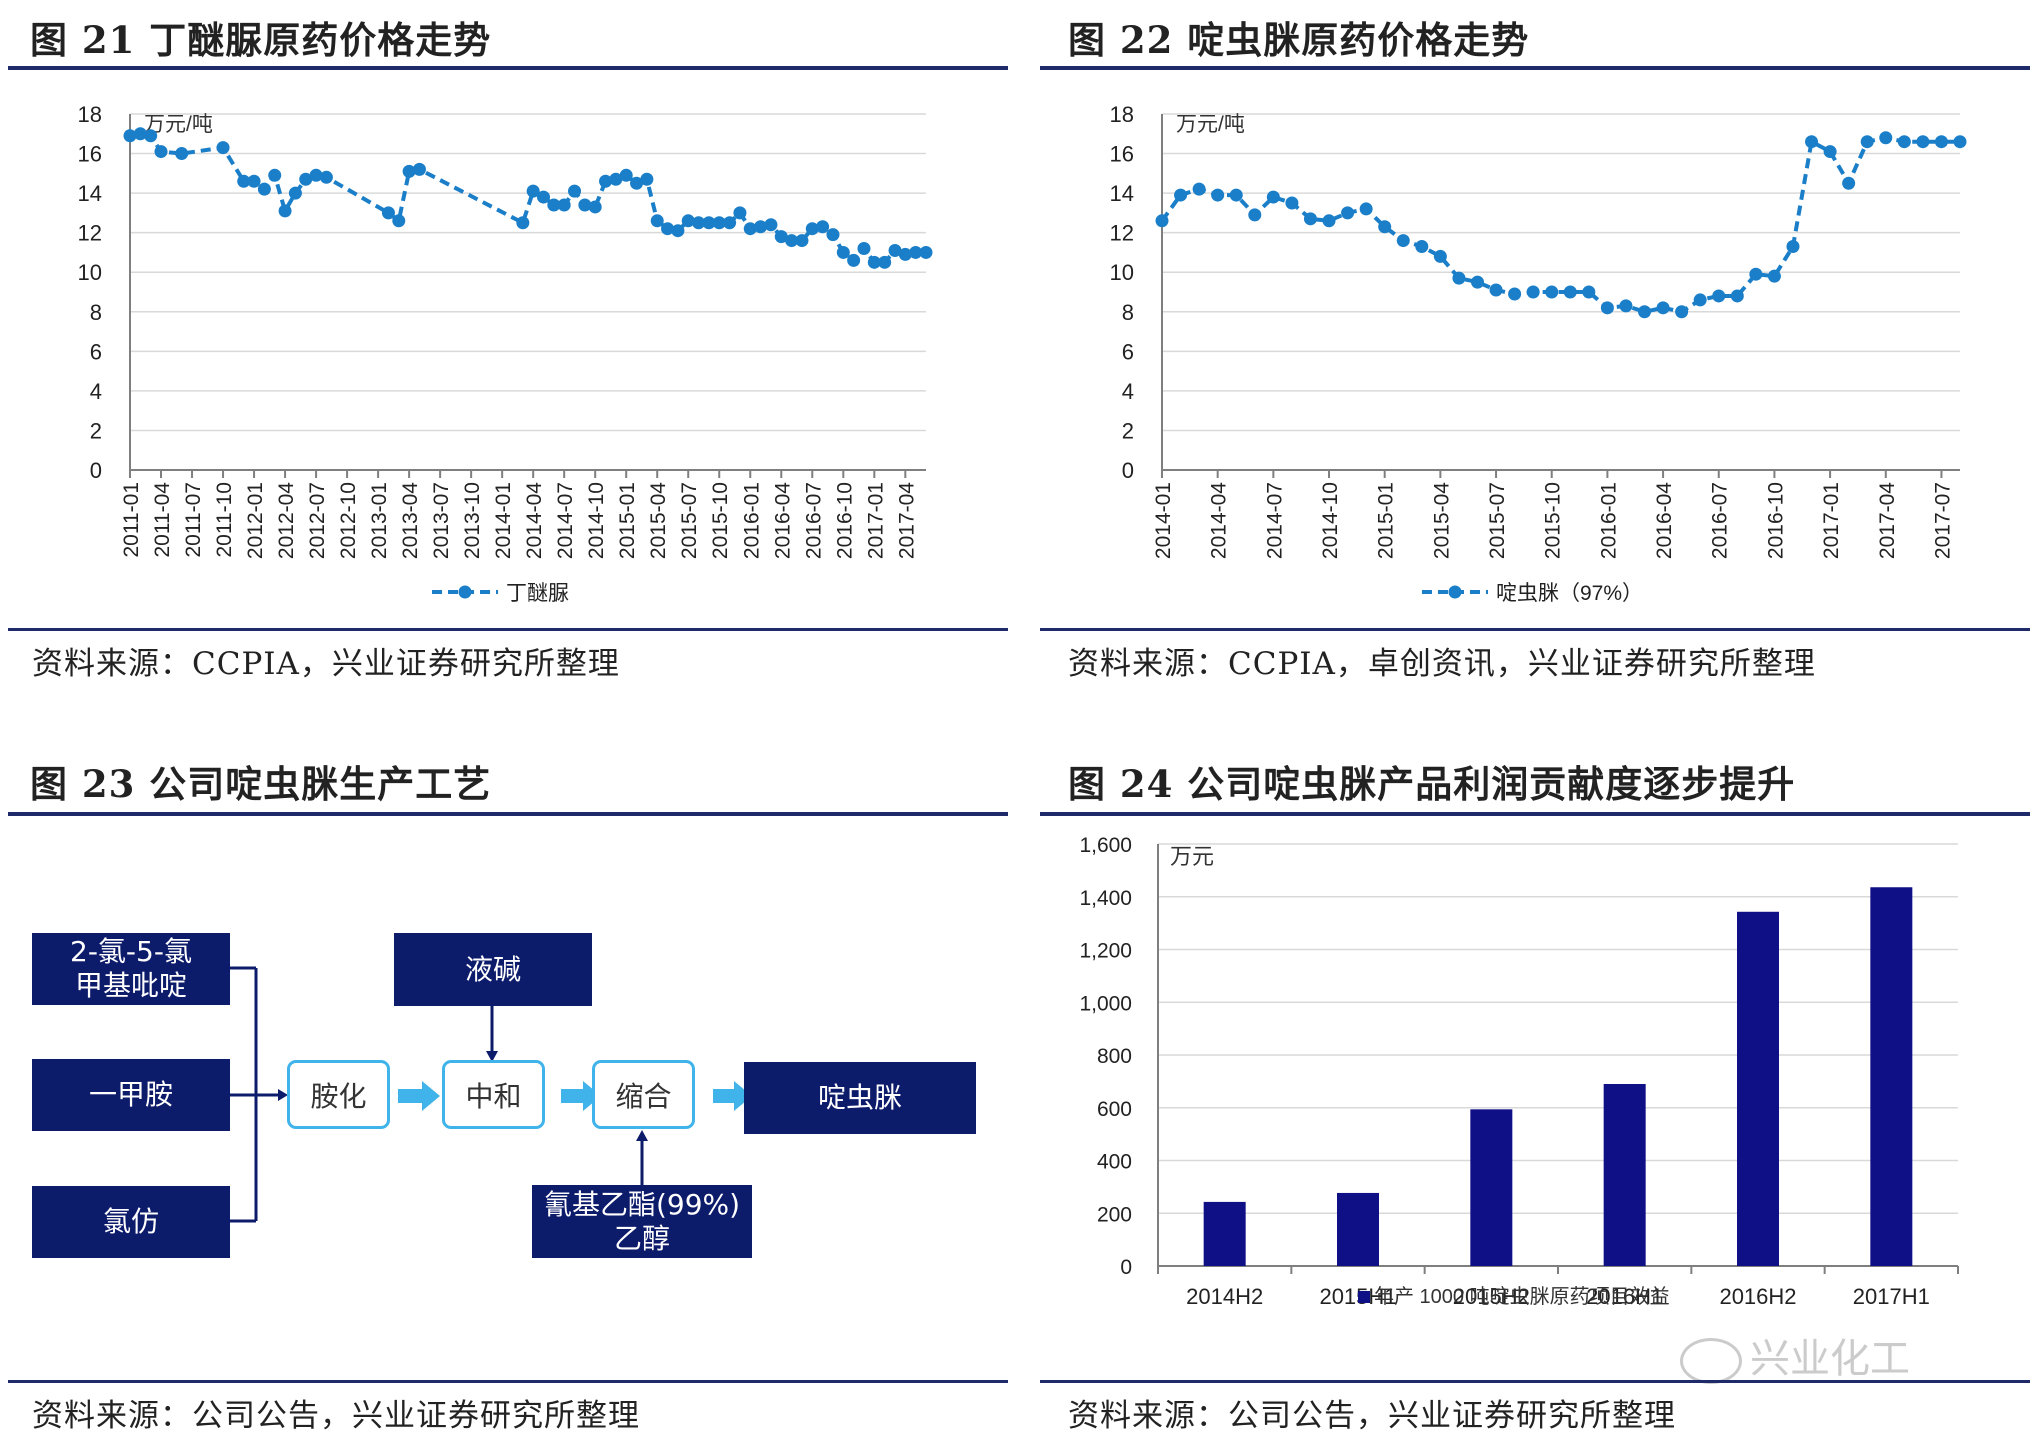 The width and height of the screenshot is (2035, 1455). What do you see at coordinates (261, 40) in the screenshot?
I see `figure-21-title: 图 21 丁醚脲原药价格走势` at bounding box center [261, 40].